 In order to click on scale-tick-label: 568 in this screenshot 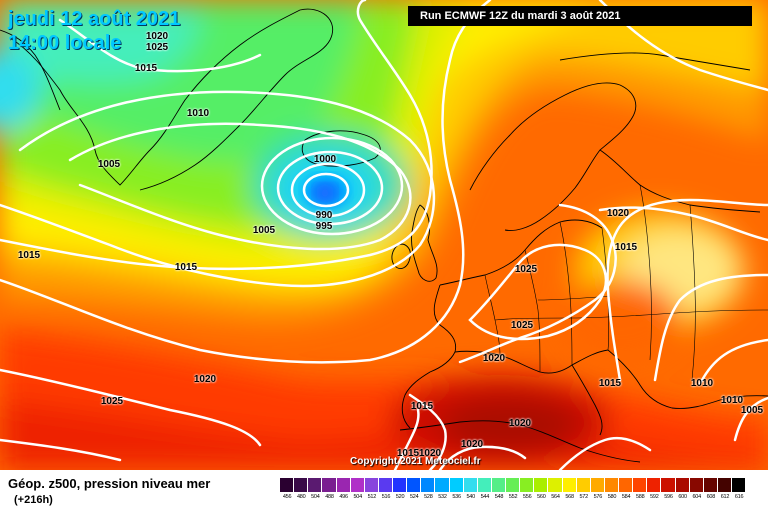, I will do `click(569, 497)`.